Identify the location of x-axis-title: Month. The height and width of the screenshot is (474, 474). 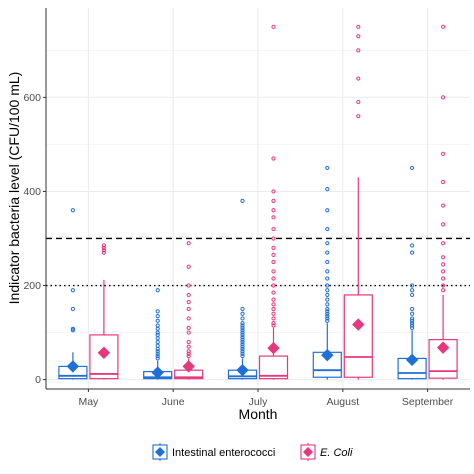
(258, 414).